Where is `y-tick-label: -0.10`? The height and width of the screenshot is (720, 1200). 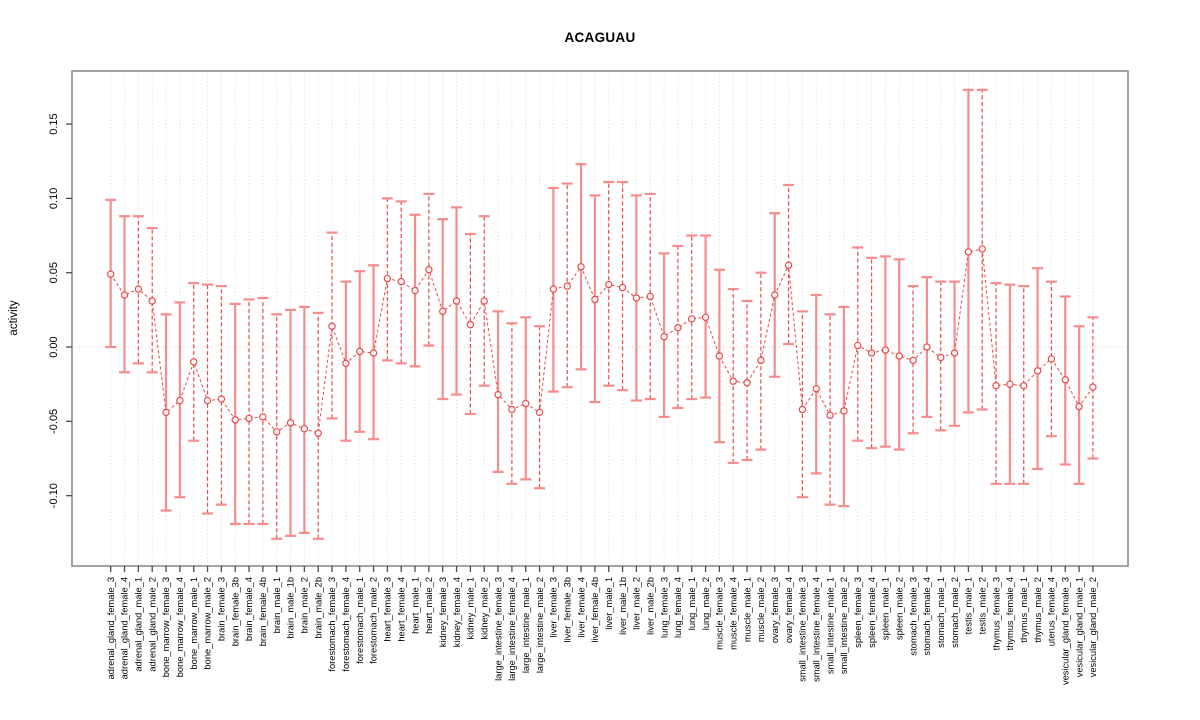 y-tick-label: -0.10 is located at coordinates (54, 495).